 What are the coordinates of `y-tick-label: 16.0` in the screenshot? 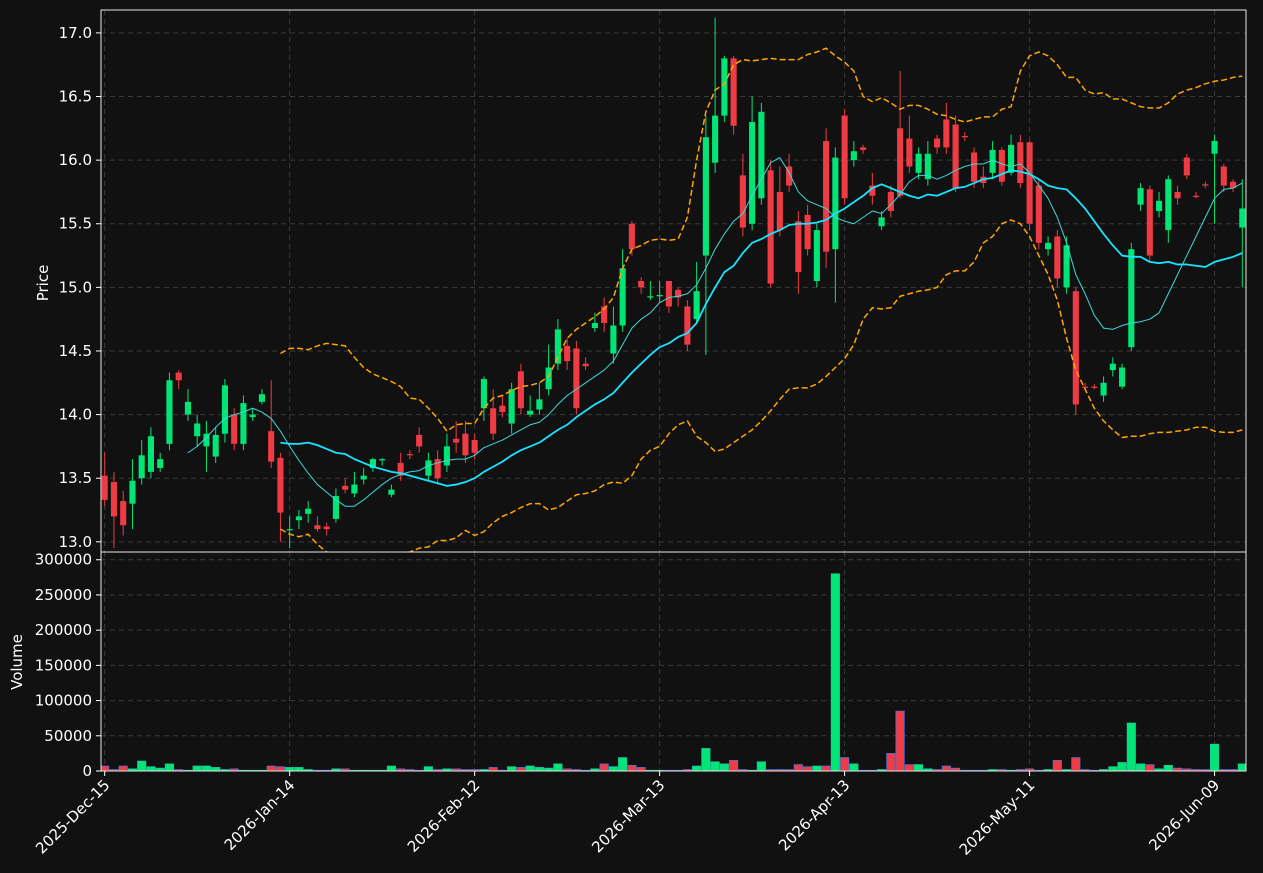 It's located at (75, 160).